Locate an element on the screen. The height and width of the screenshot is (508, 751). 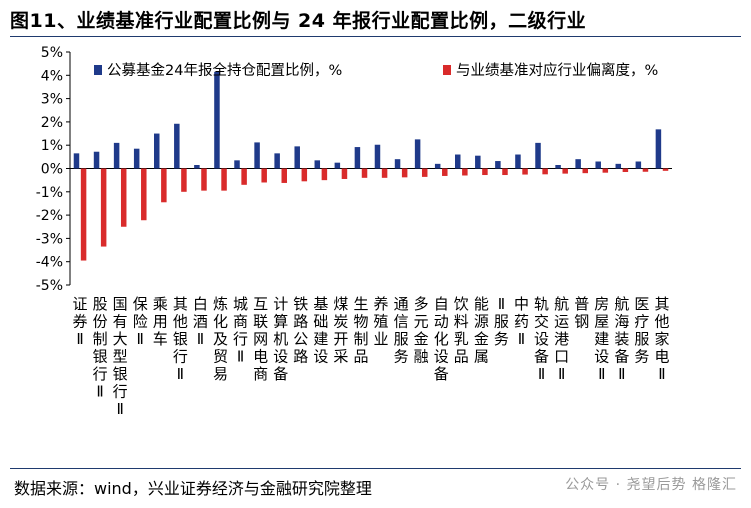
x-tick-label: 房屋建设 Ⅱ is located at coordinates (601, 339).